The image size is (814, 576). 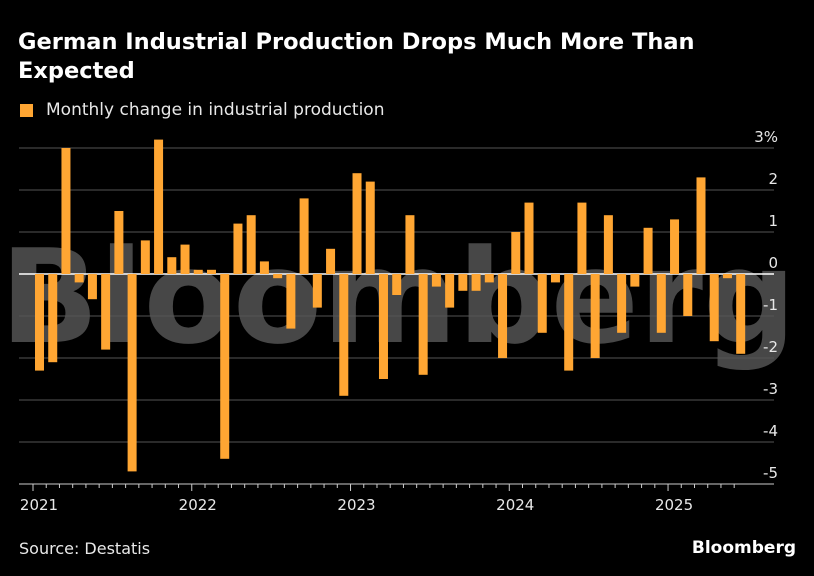 I want to click on legend: Monthly change in industrial production, so click(x=202, y=110).